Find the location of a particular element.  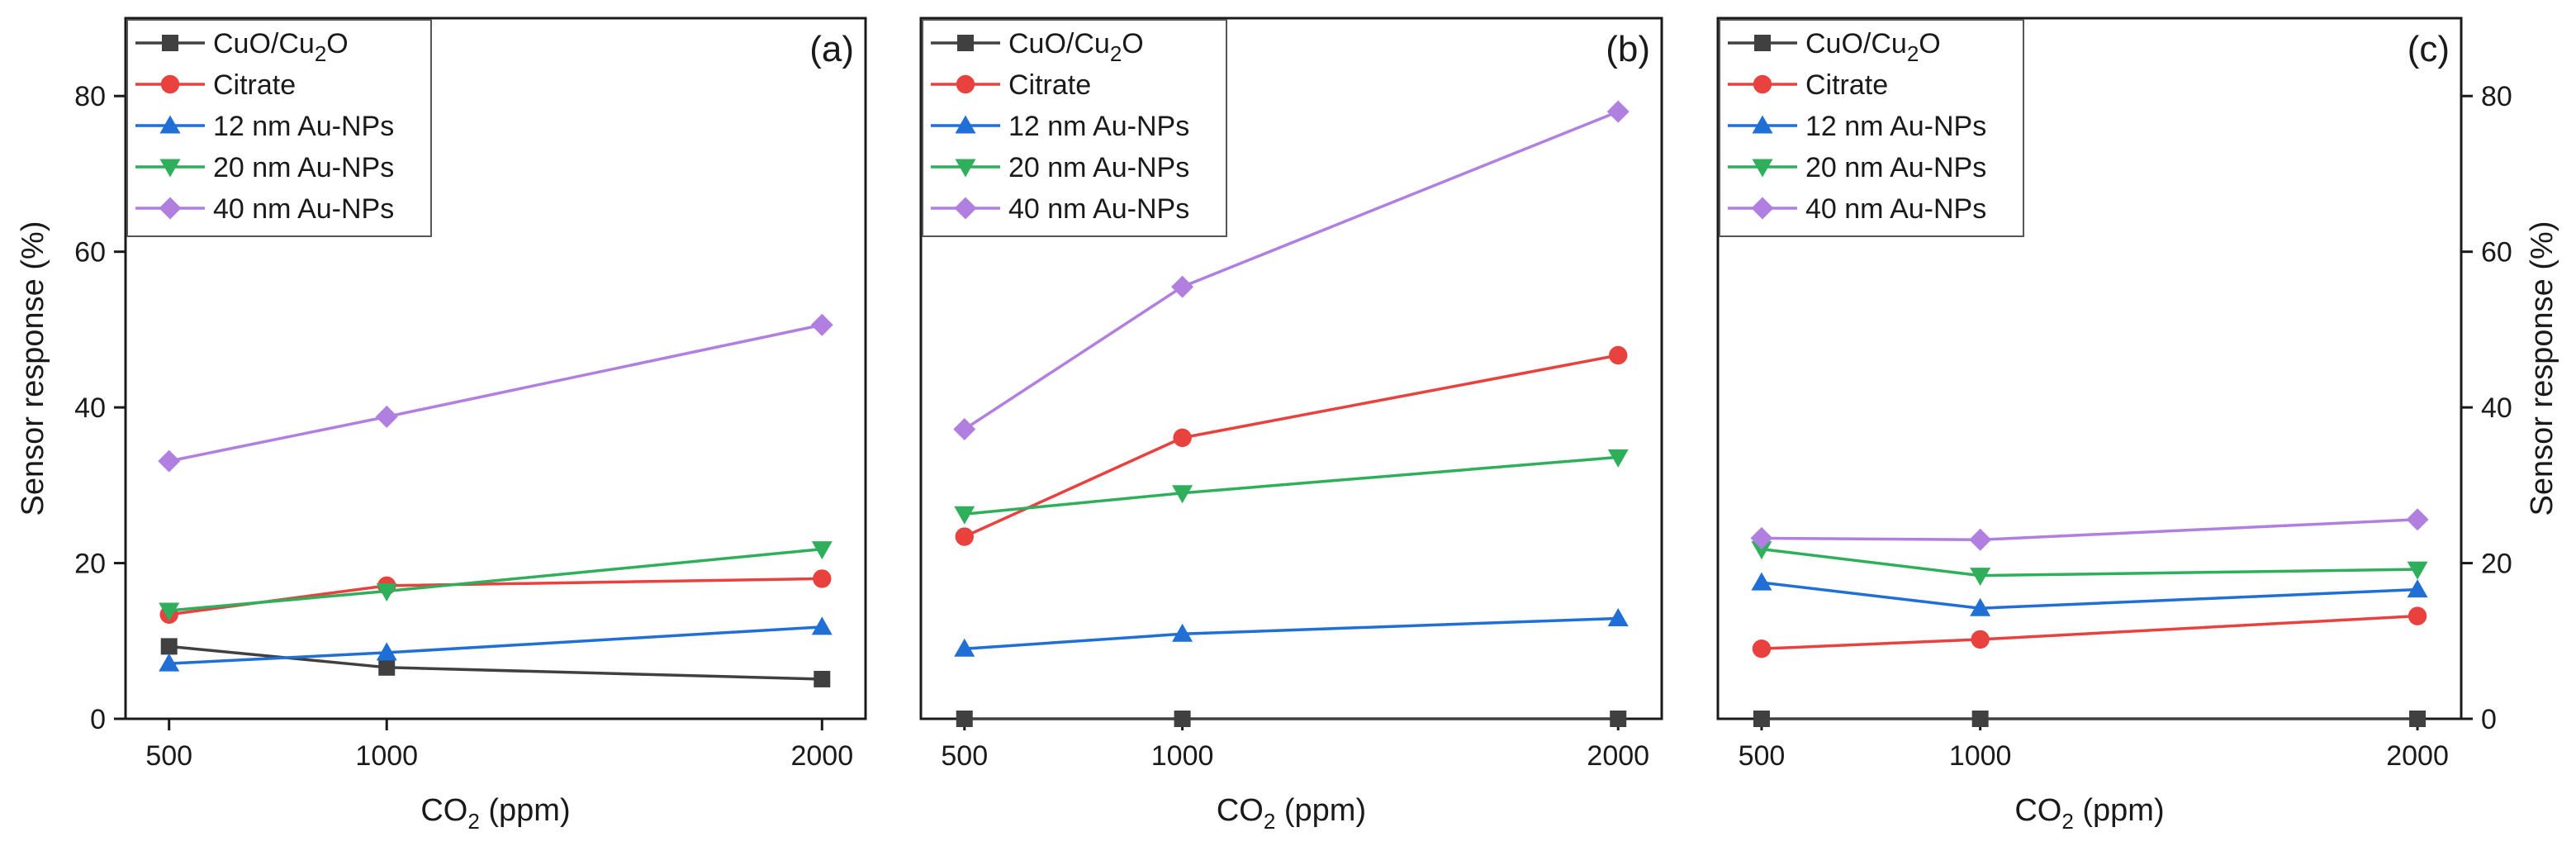

series-20-nm-au-nps is located at coordinates (2089, 564).